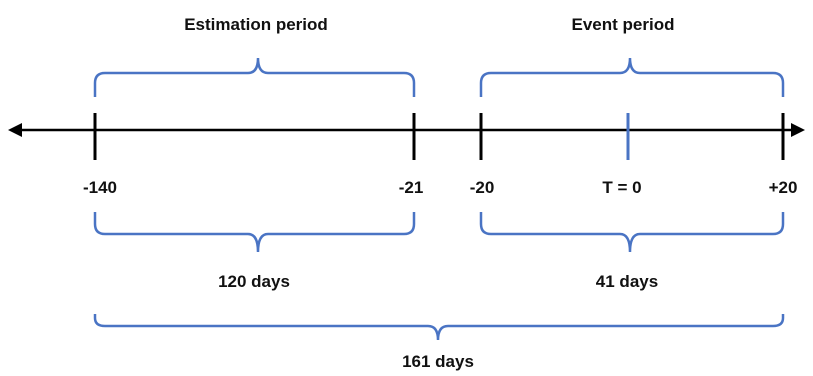 The height and width of the screenshot is (376, 813). What do you see at coordinates (411, 187) in the screenshot?
I see `tick-label-minus-21: -21` at bounding box center [411, 187].